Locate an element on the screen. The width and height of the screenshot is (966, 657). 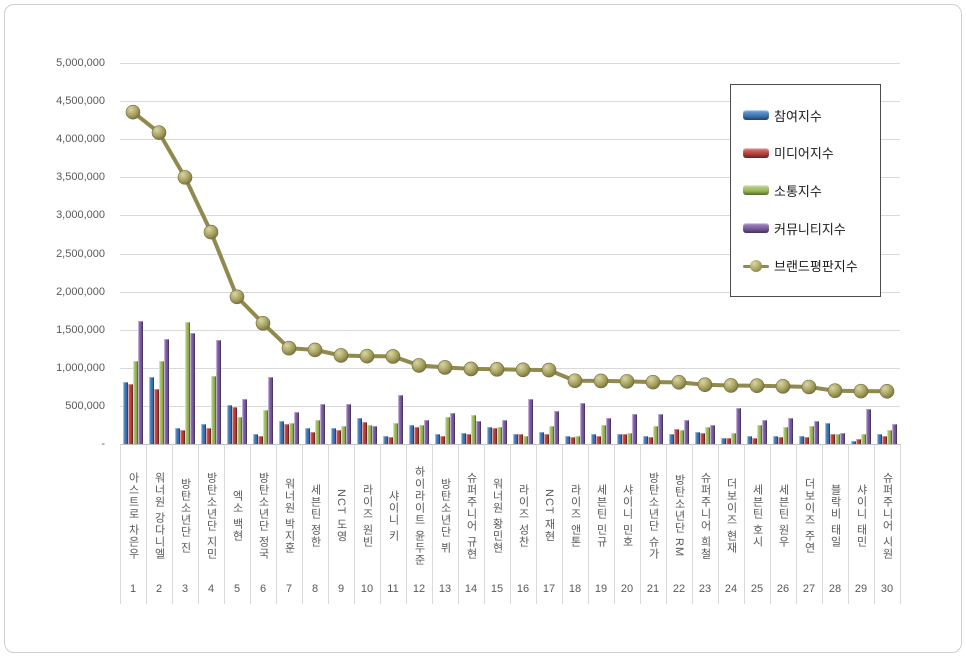
bar-커뮤니티지수-1 is located at coordinates (140, 382).